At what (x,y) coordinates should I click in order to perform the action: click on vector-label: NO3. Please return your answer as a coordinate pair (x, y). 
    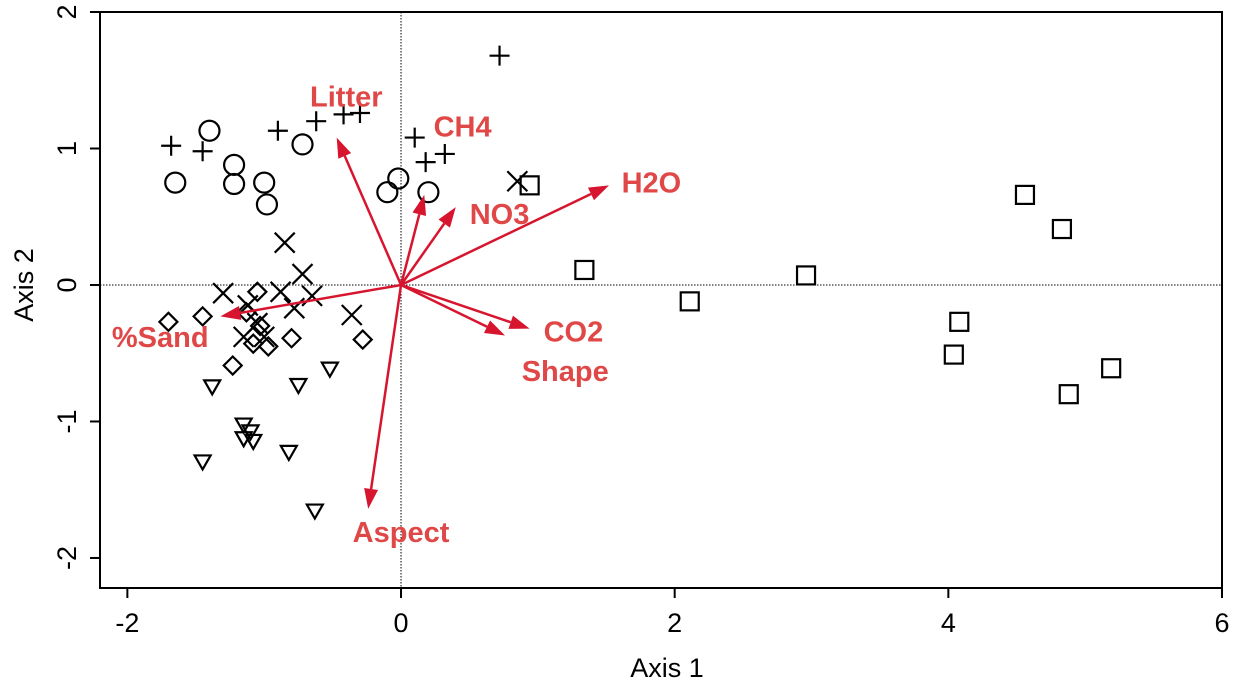
    Looking at the image, I should click on (500, 215).